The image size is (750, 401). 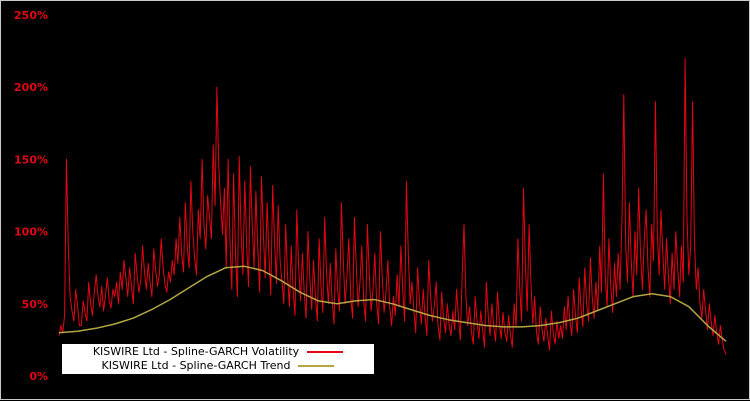 I want to click on legend-label-volatility: KISWIRE Ltd - Spline-GARCH Volatility, so click(x=196, y=351).